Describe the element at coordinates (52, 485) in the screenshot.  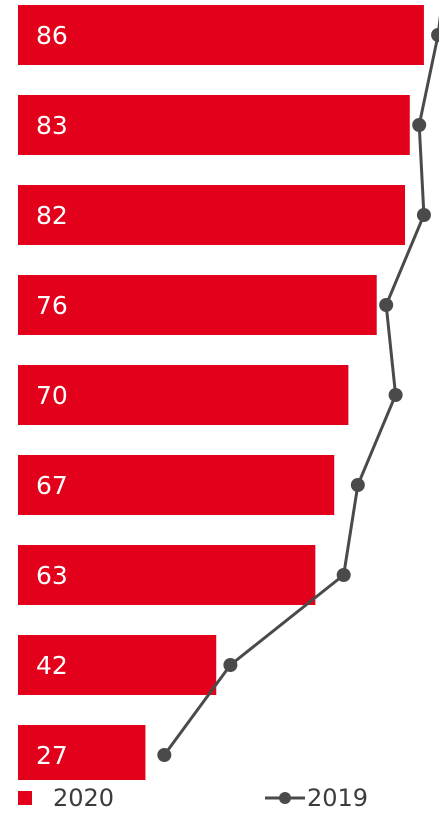
I see `bar-value-label-5: 67` at that location.